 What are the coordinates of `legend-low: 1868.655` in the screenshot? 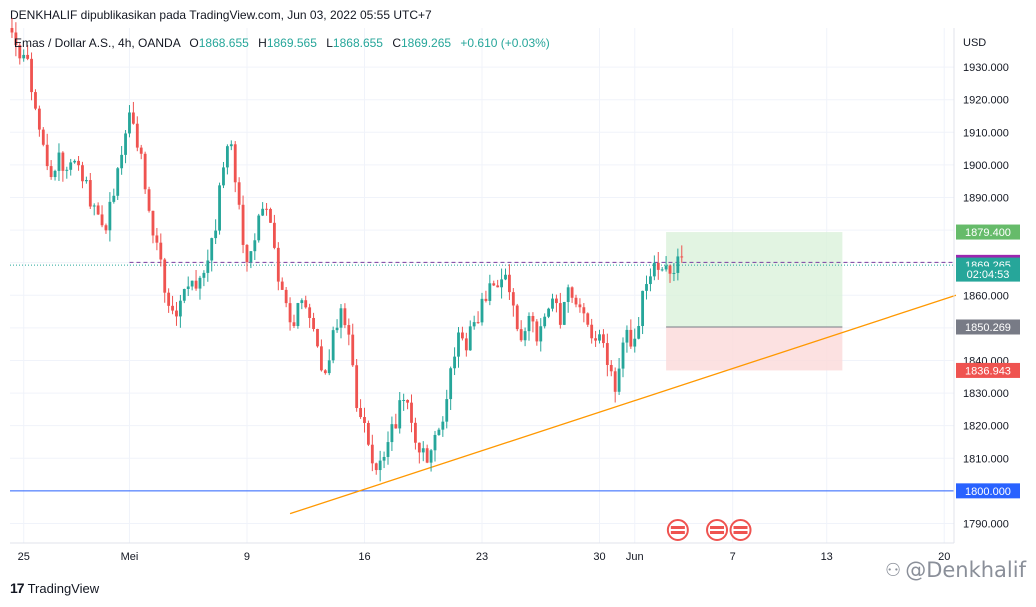 It's located at (358, 43).